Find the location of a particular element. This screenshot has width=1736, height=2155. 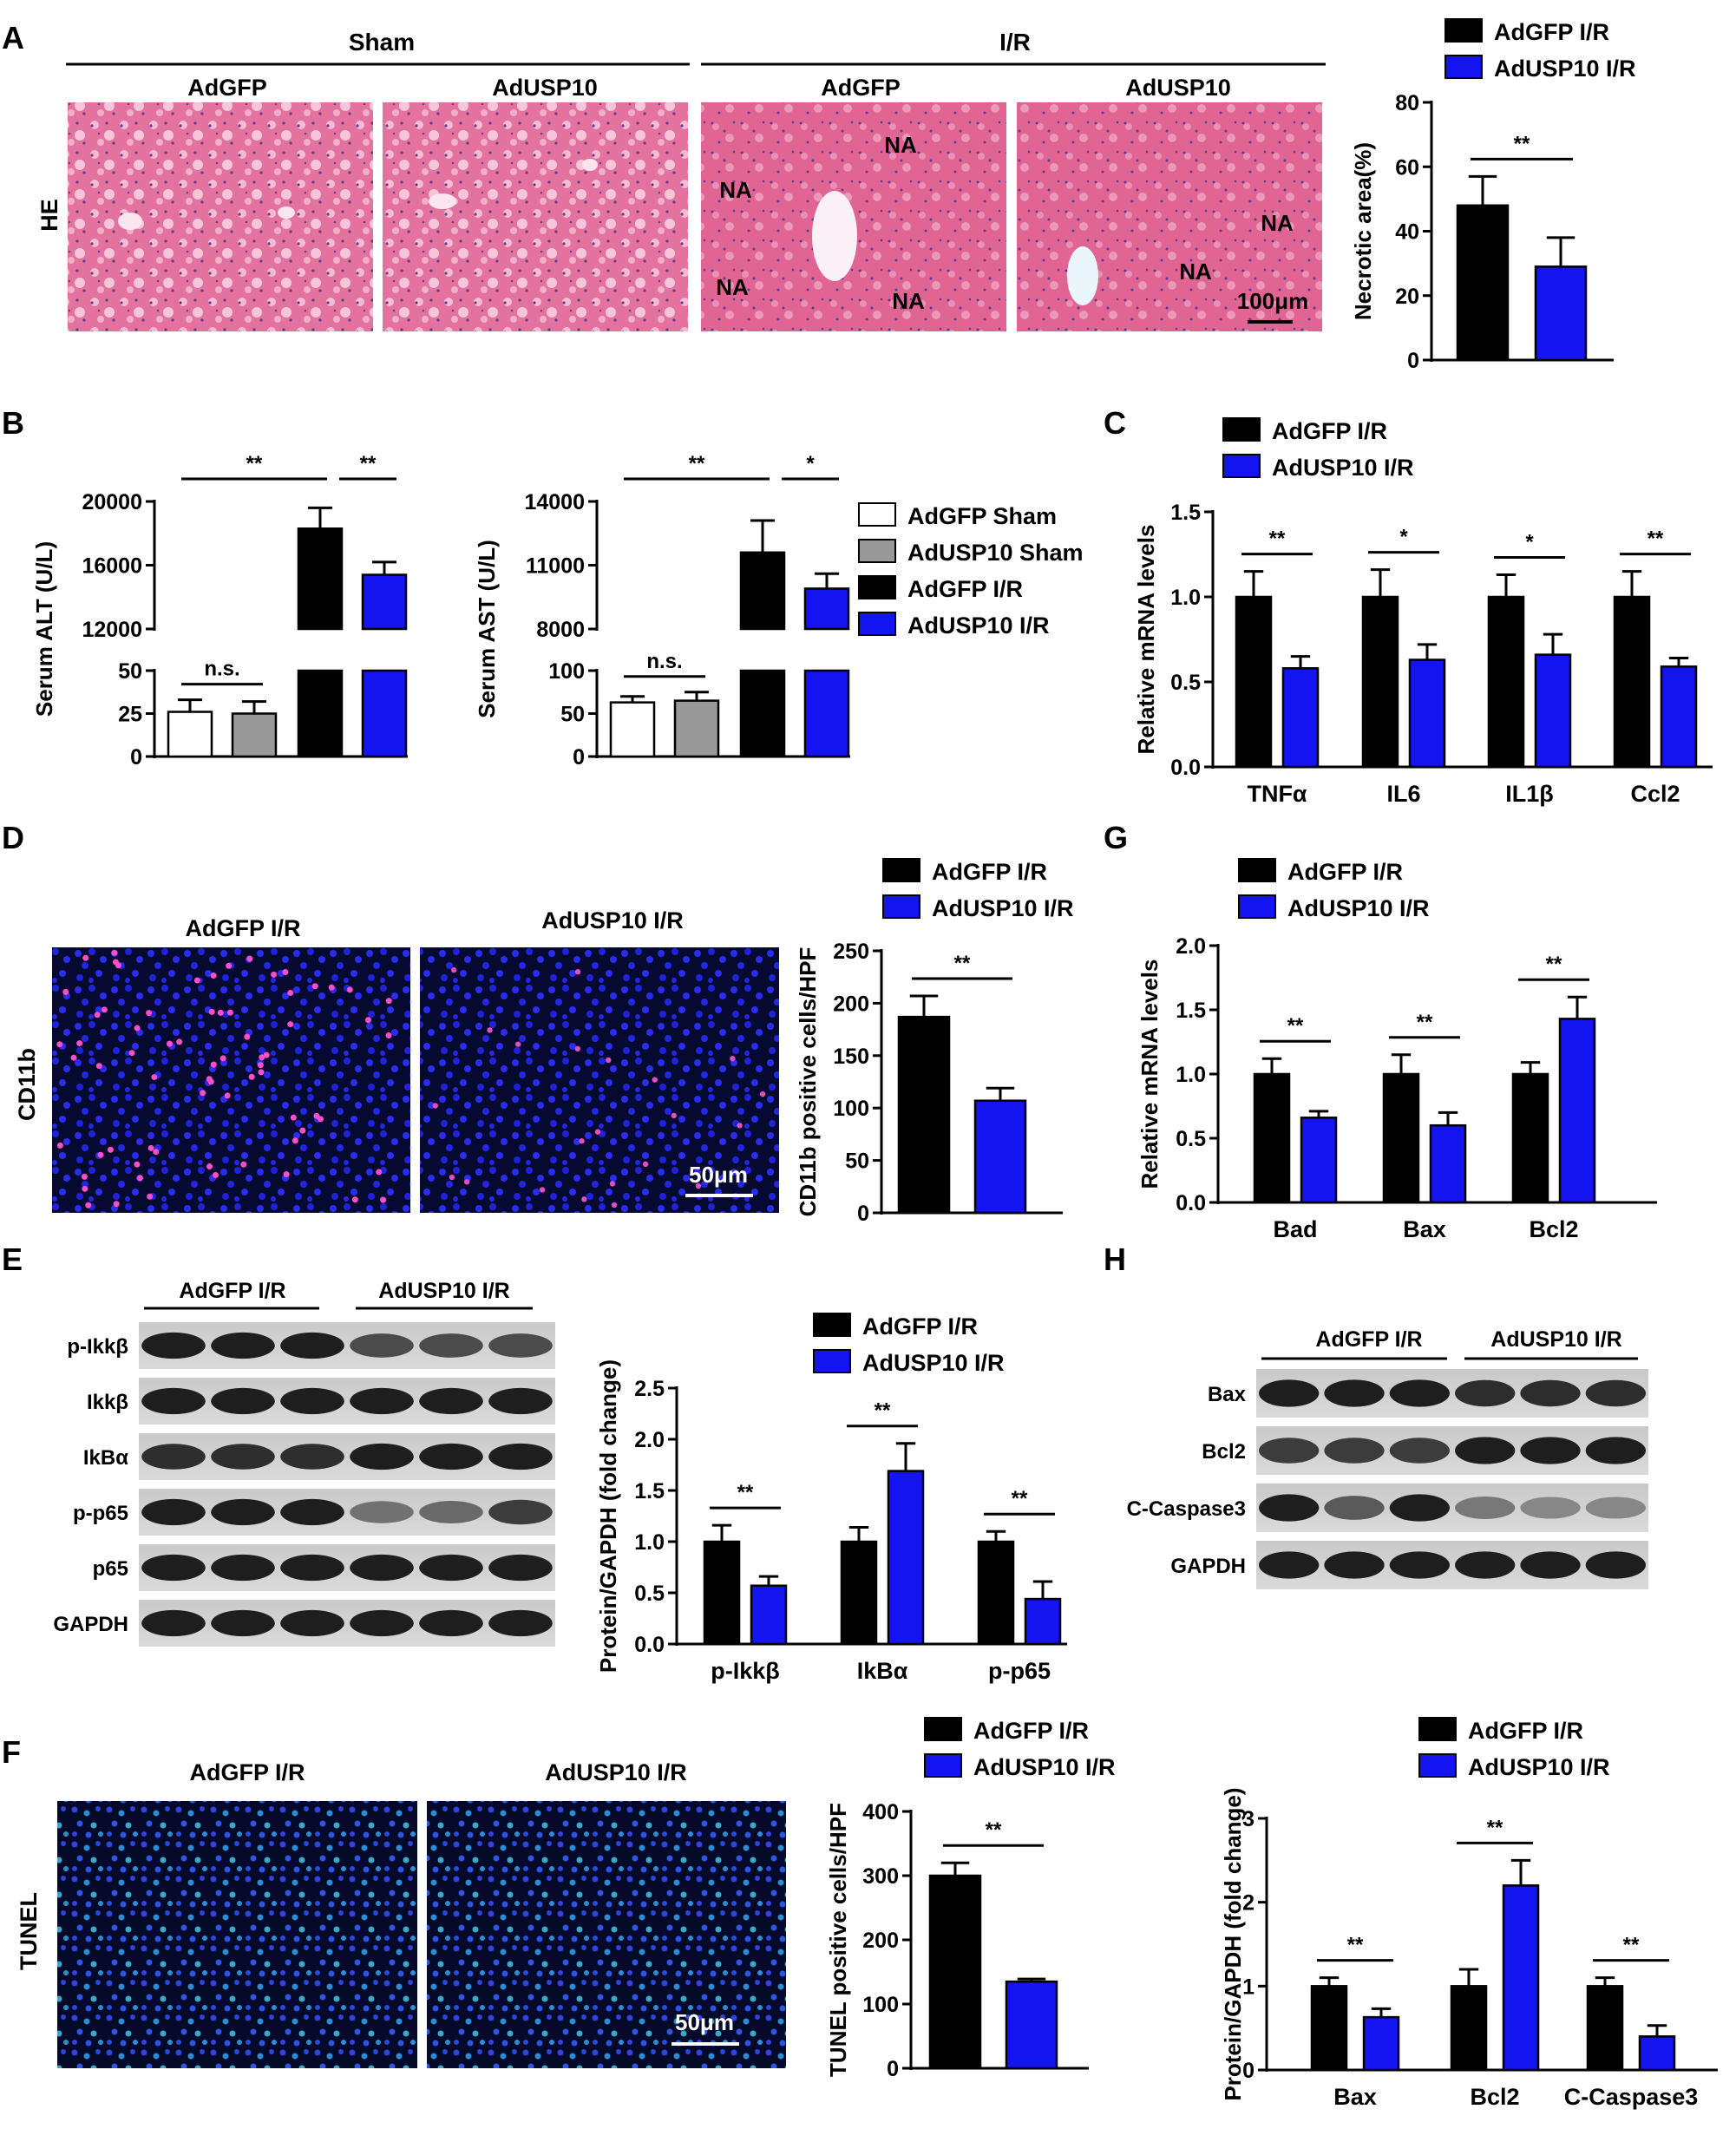

x-tick-label: C-Caspase3 is located at coordinates (1632, 2097).